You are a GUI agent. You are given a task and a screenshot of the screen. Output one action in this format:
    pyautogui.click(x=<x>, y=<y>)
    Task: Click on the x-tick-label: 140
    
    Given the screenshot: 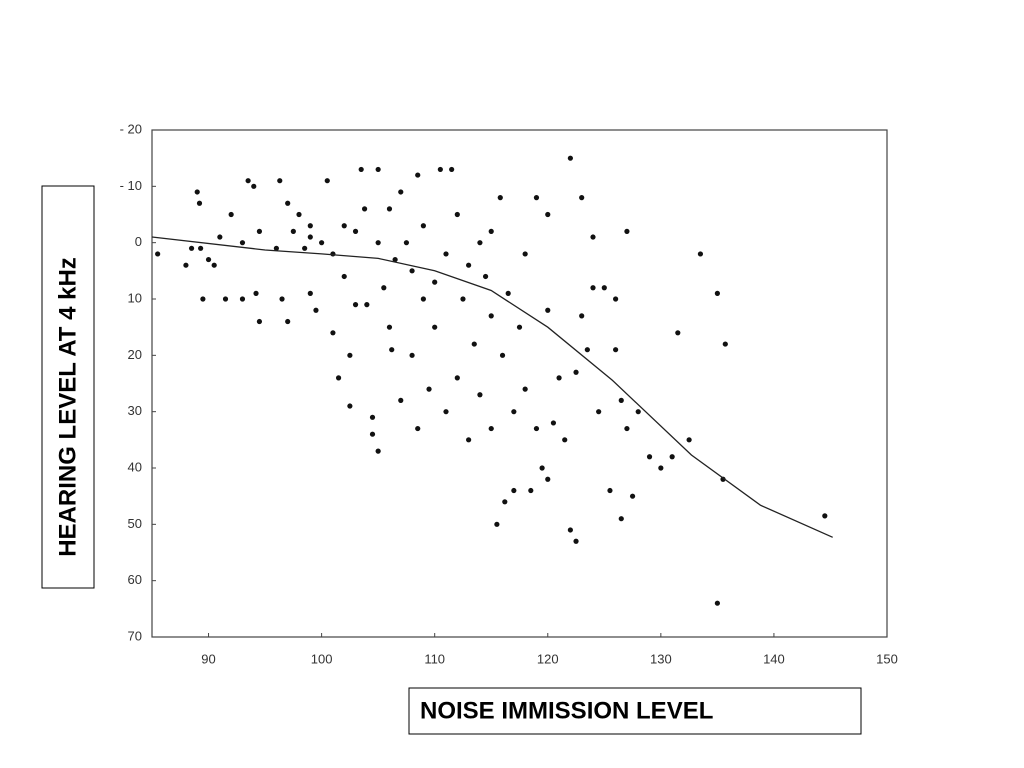 What is the action you would take?
    pyautogui.click(x=774, y=658)
    